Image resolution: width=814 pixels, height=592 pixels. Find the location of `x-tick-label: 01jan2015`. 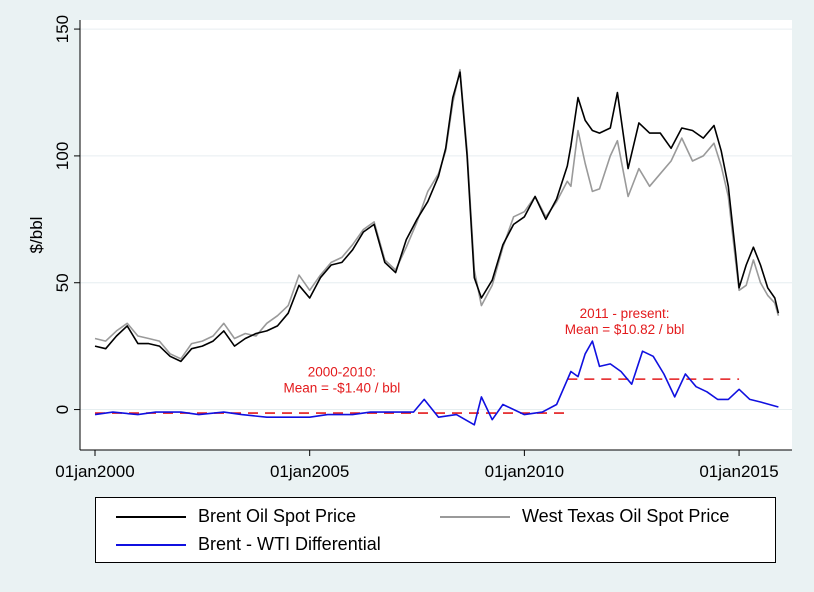

x-tick-label: 01jan2015 is located at coordinates (738, 471).